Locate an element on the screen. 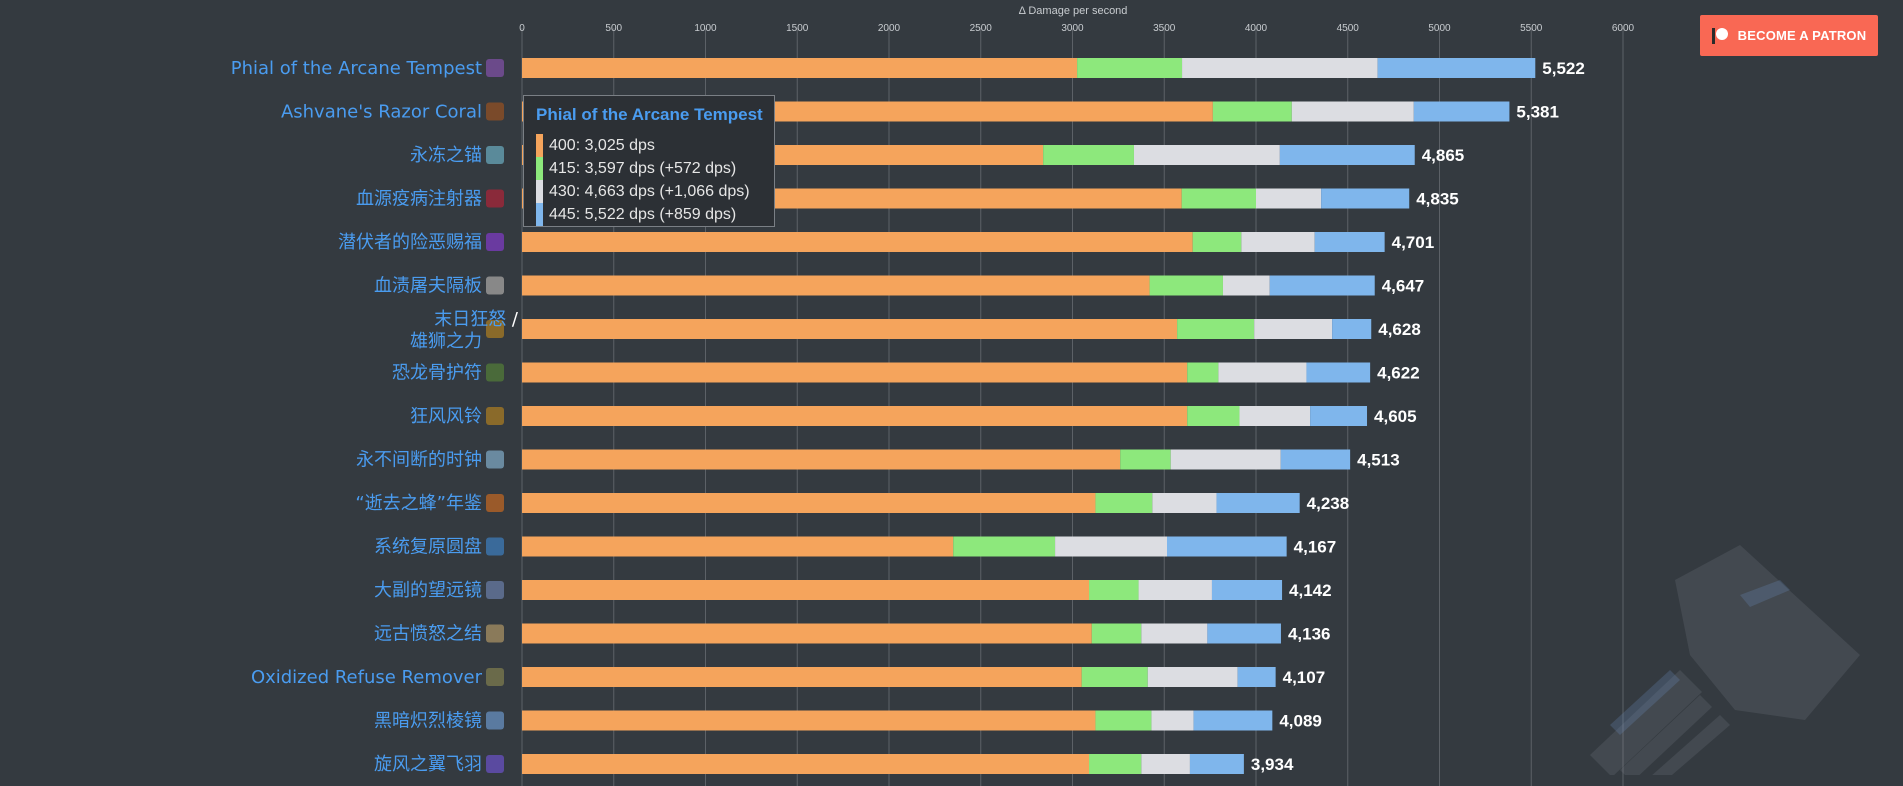 This screenshot has height=786, width=1903. category-label: Oxidized Refuse Remover is located at coordinates (367, 677).